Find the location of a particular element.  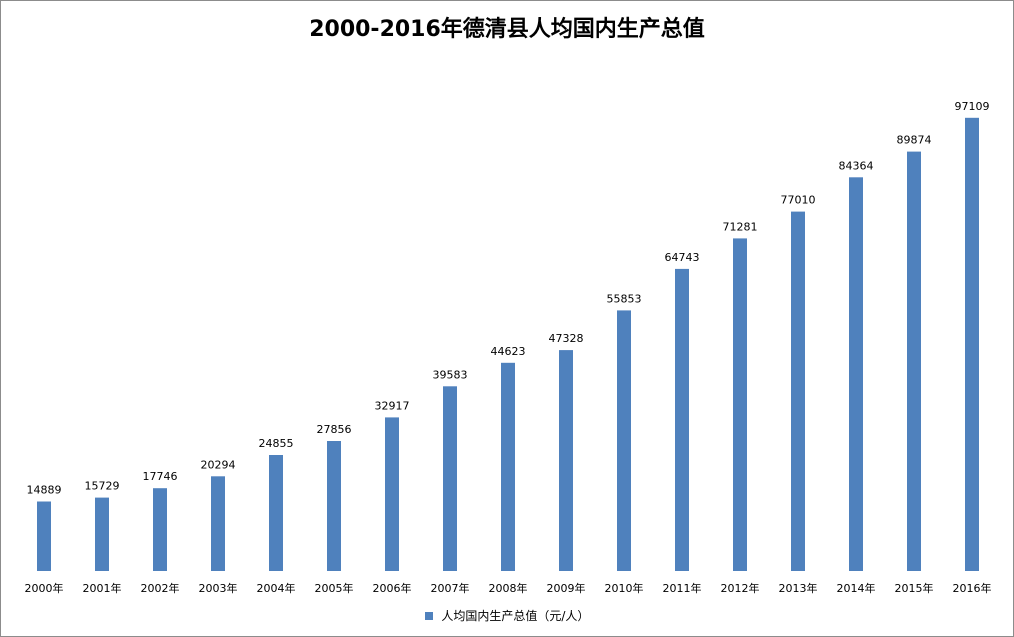

bar-2003年 is located at coordinates (218, 523).